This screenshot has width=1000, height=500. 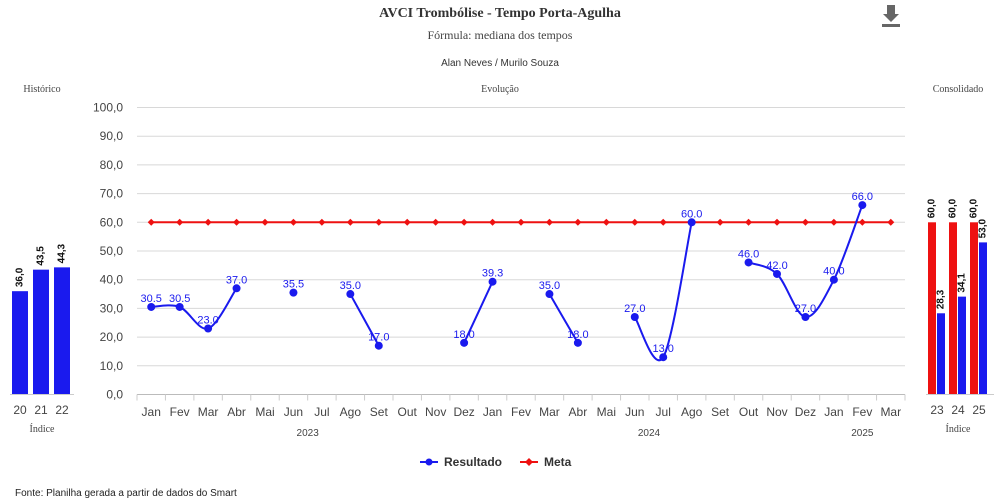 I want to click on resultado-data-label: 42.0, so click(x=776, y=266).